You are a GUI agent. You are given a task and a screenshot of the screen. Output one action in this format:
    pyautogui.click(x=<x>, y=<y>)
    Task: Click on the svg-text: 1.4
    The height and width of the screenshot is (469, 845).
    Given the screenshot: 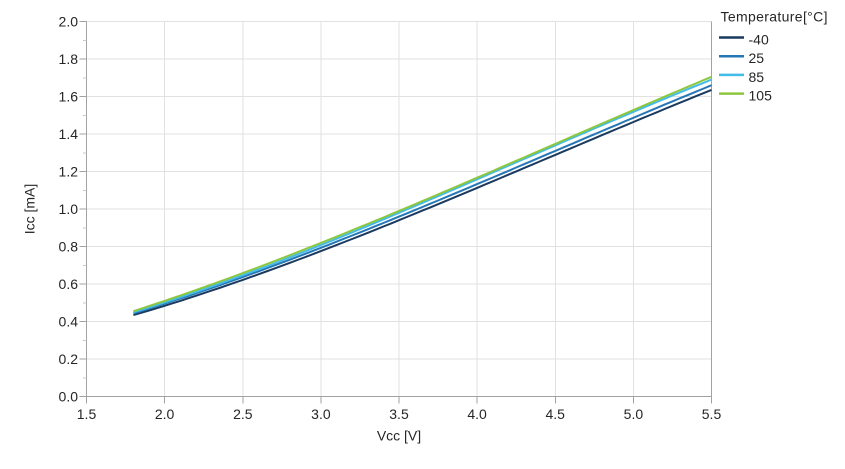 What is the action you would take?
    pyautogui.click(x=69, y=134)
    